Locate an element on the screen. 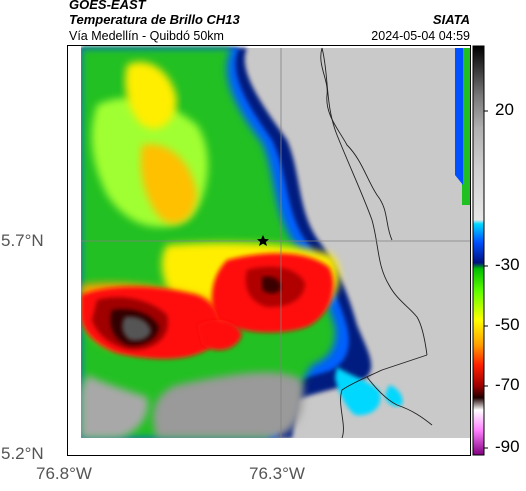 This screenshot has height=491, width=526. satellite-name: GOES-EAST is located at coordinates (107, 6).